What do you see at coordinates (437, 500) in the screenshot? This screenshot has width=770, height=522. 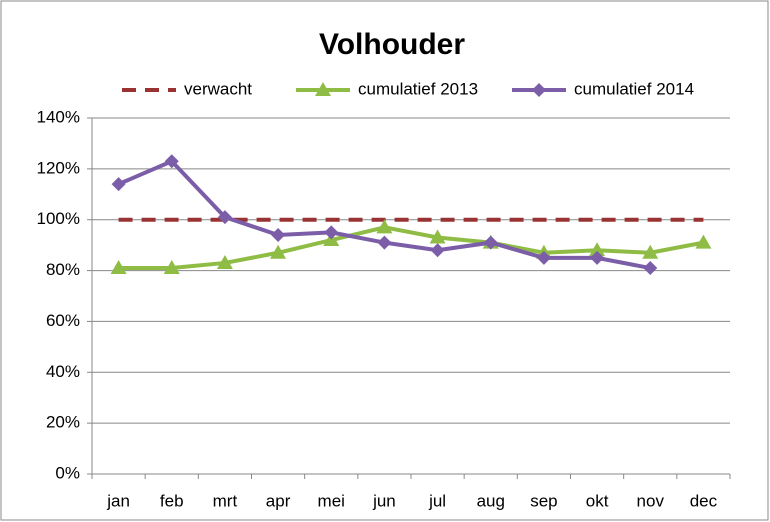 I see `x-tick-label: jul` at bounding box center [437, 500].